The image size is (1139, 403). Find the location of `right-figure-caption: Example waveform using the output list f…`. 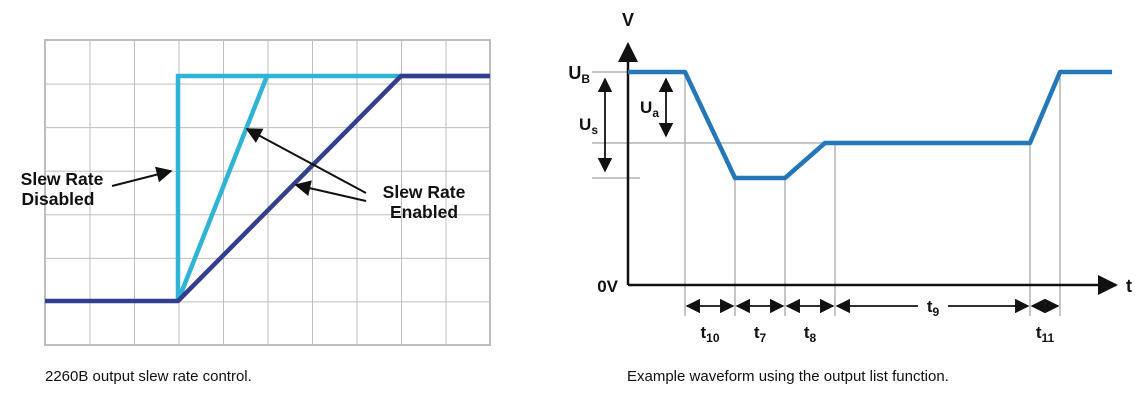

right-figure-caption: Example waveform using the output list f… is located at coordinates (788, 376).